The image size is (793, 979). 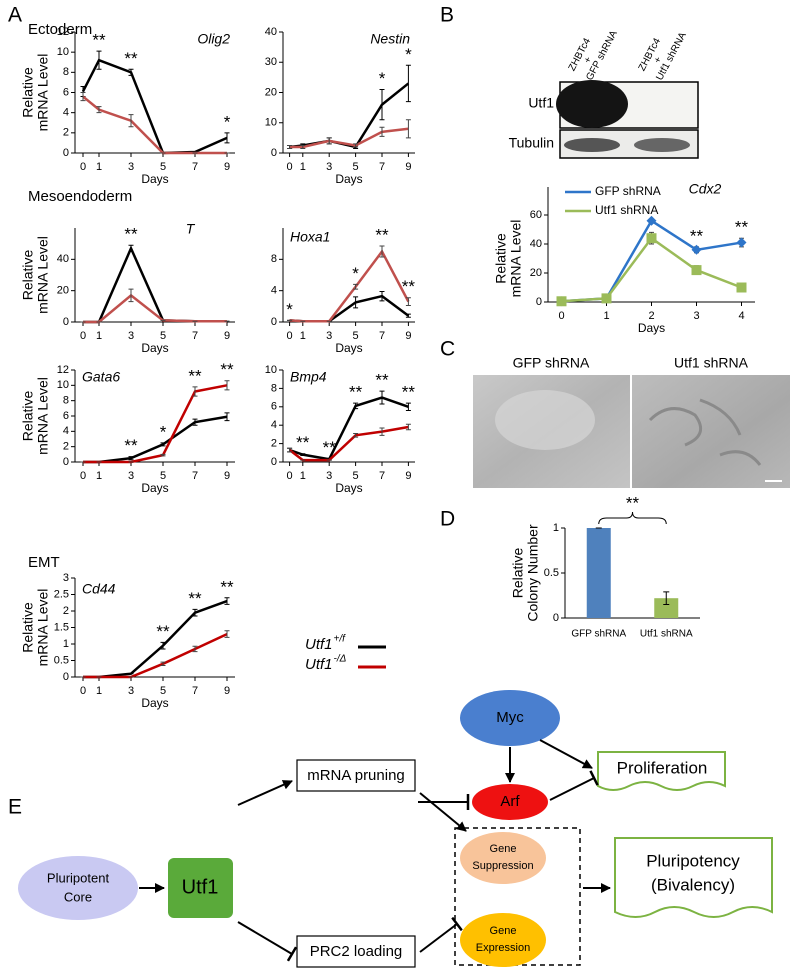 What do you see at coordinates (66, 578) in the screenshot?
I see `y-tick-label: 3` at bounding box center [66, 578].